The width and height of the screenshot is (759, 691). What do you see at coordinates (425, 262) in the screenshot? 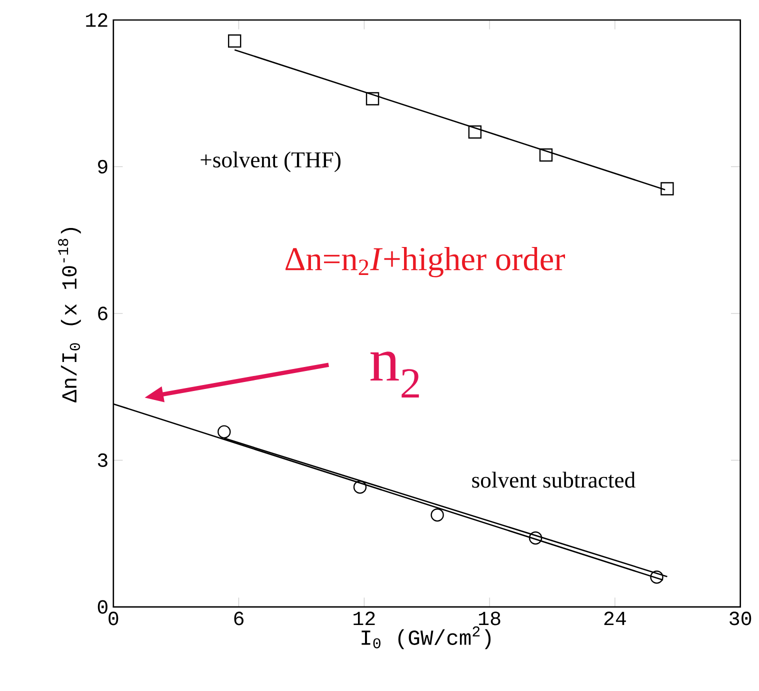
I see `annotation: Δn=n$_{2}$I+higher order` at bounding box center [425, 262].